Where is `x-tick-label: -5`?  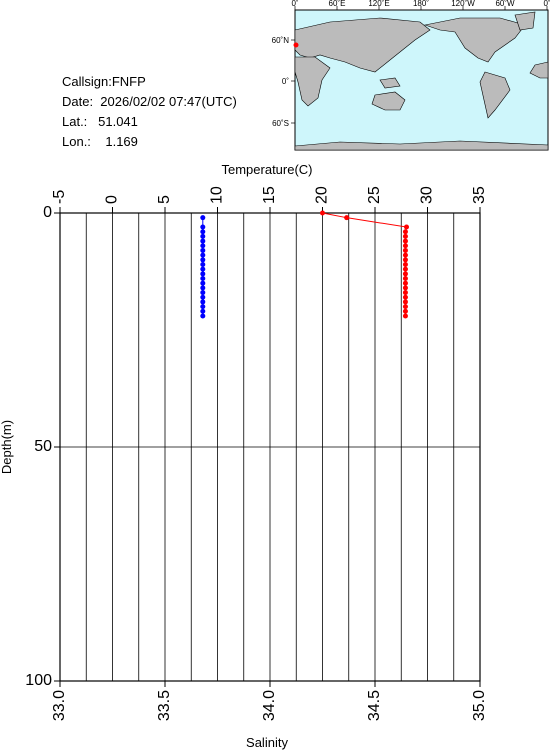
x-tick-label: -5 is located at coordinates (59, 197).